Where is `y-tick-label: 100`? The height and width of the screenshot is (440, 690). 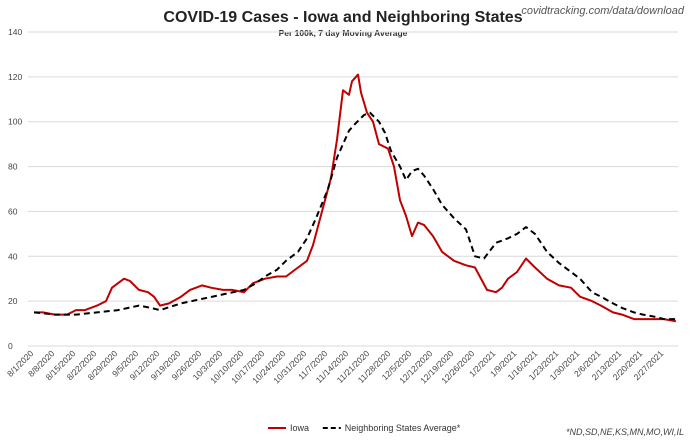 y-tick-label: 100 is located at coordinates (15, 122).